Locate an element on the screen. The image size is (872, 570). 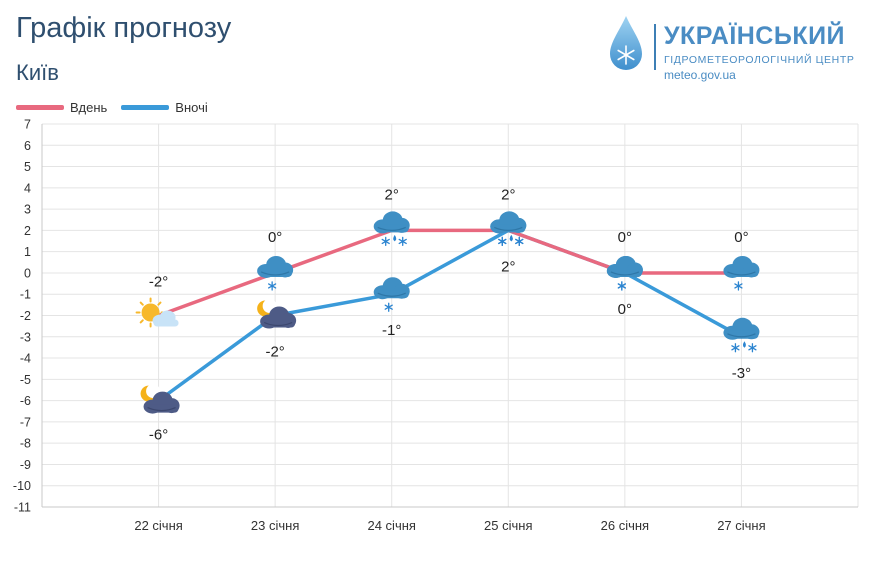
legend-item-night: Вночі is located at coordinates (164, 107).